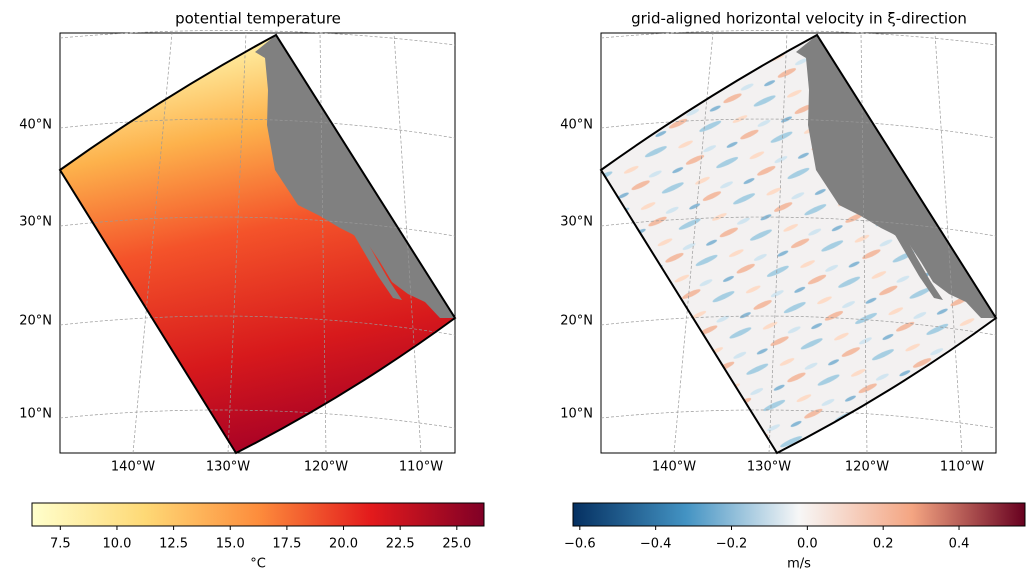 Image resolution: width=1035 pixels, height=574 pixels. I want to click on colorbar-tick-label: 22.5, so click(400, 544).